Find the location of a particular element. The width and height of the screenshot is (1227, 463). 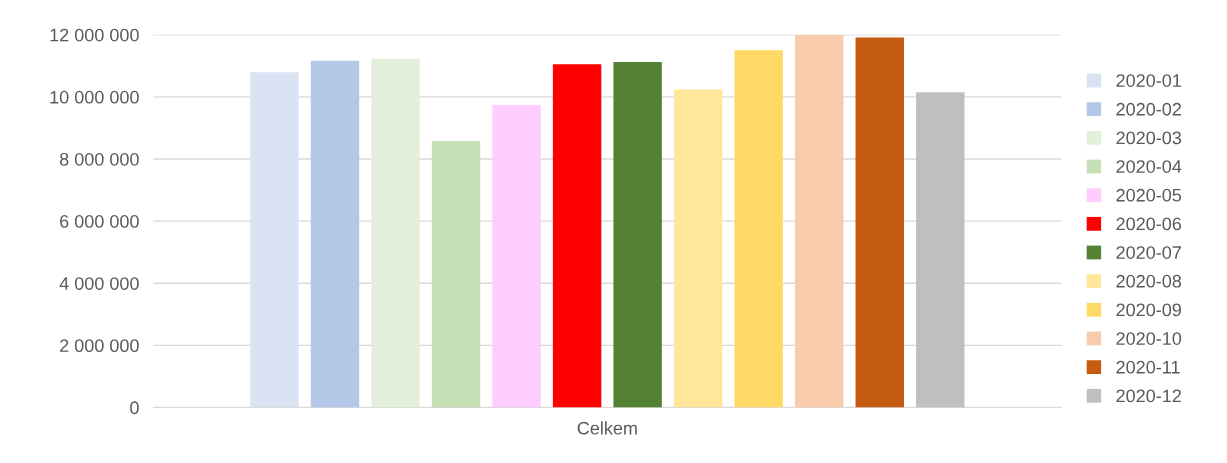

legend-label: 2020-12 is located at coordinates (1148, 396).